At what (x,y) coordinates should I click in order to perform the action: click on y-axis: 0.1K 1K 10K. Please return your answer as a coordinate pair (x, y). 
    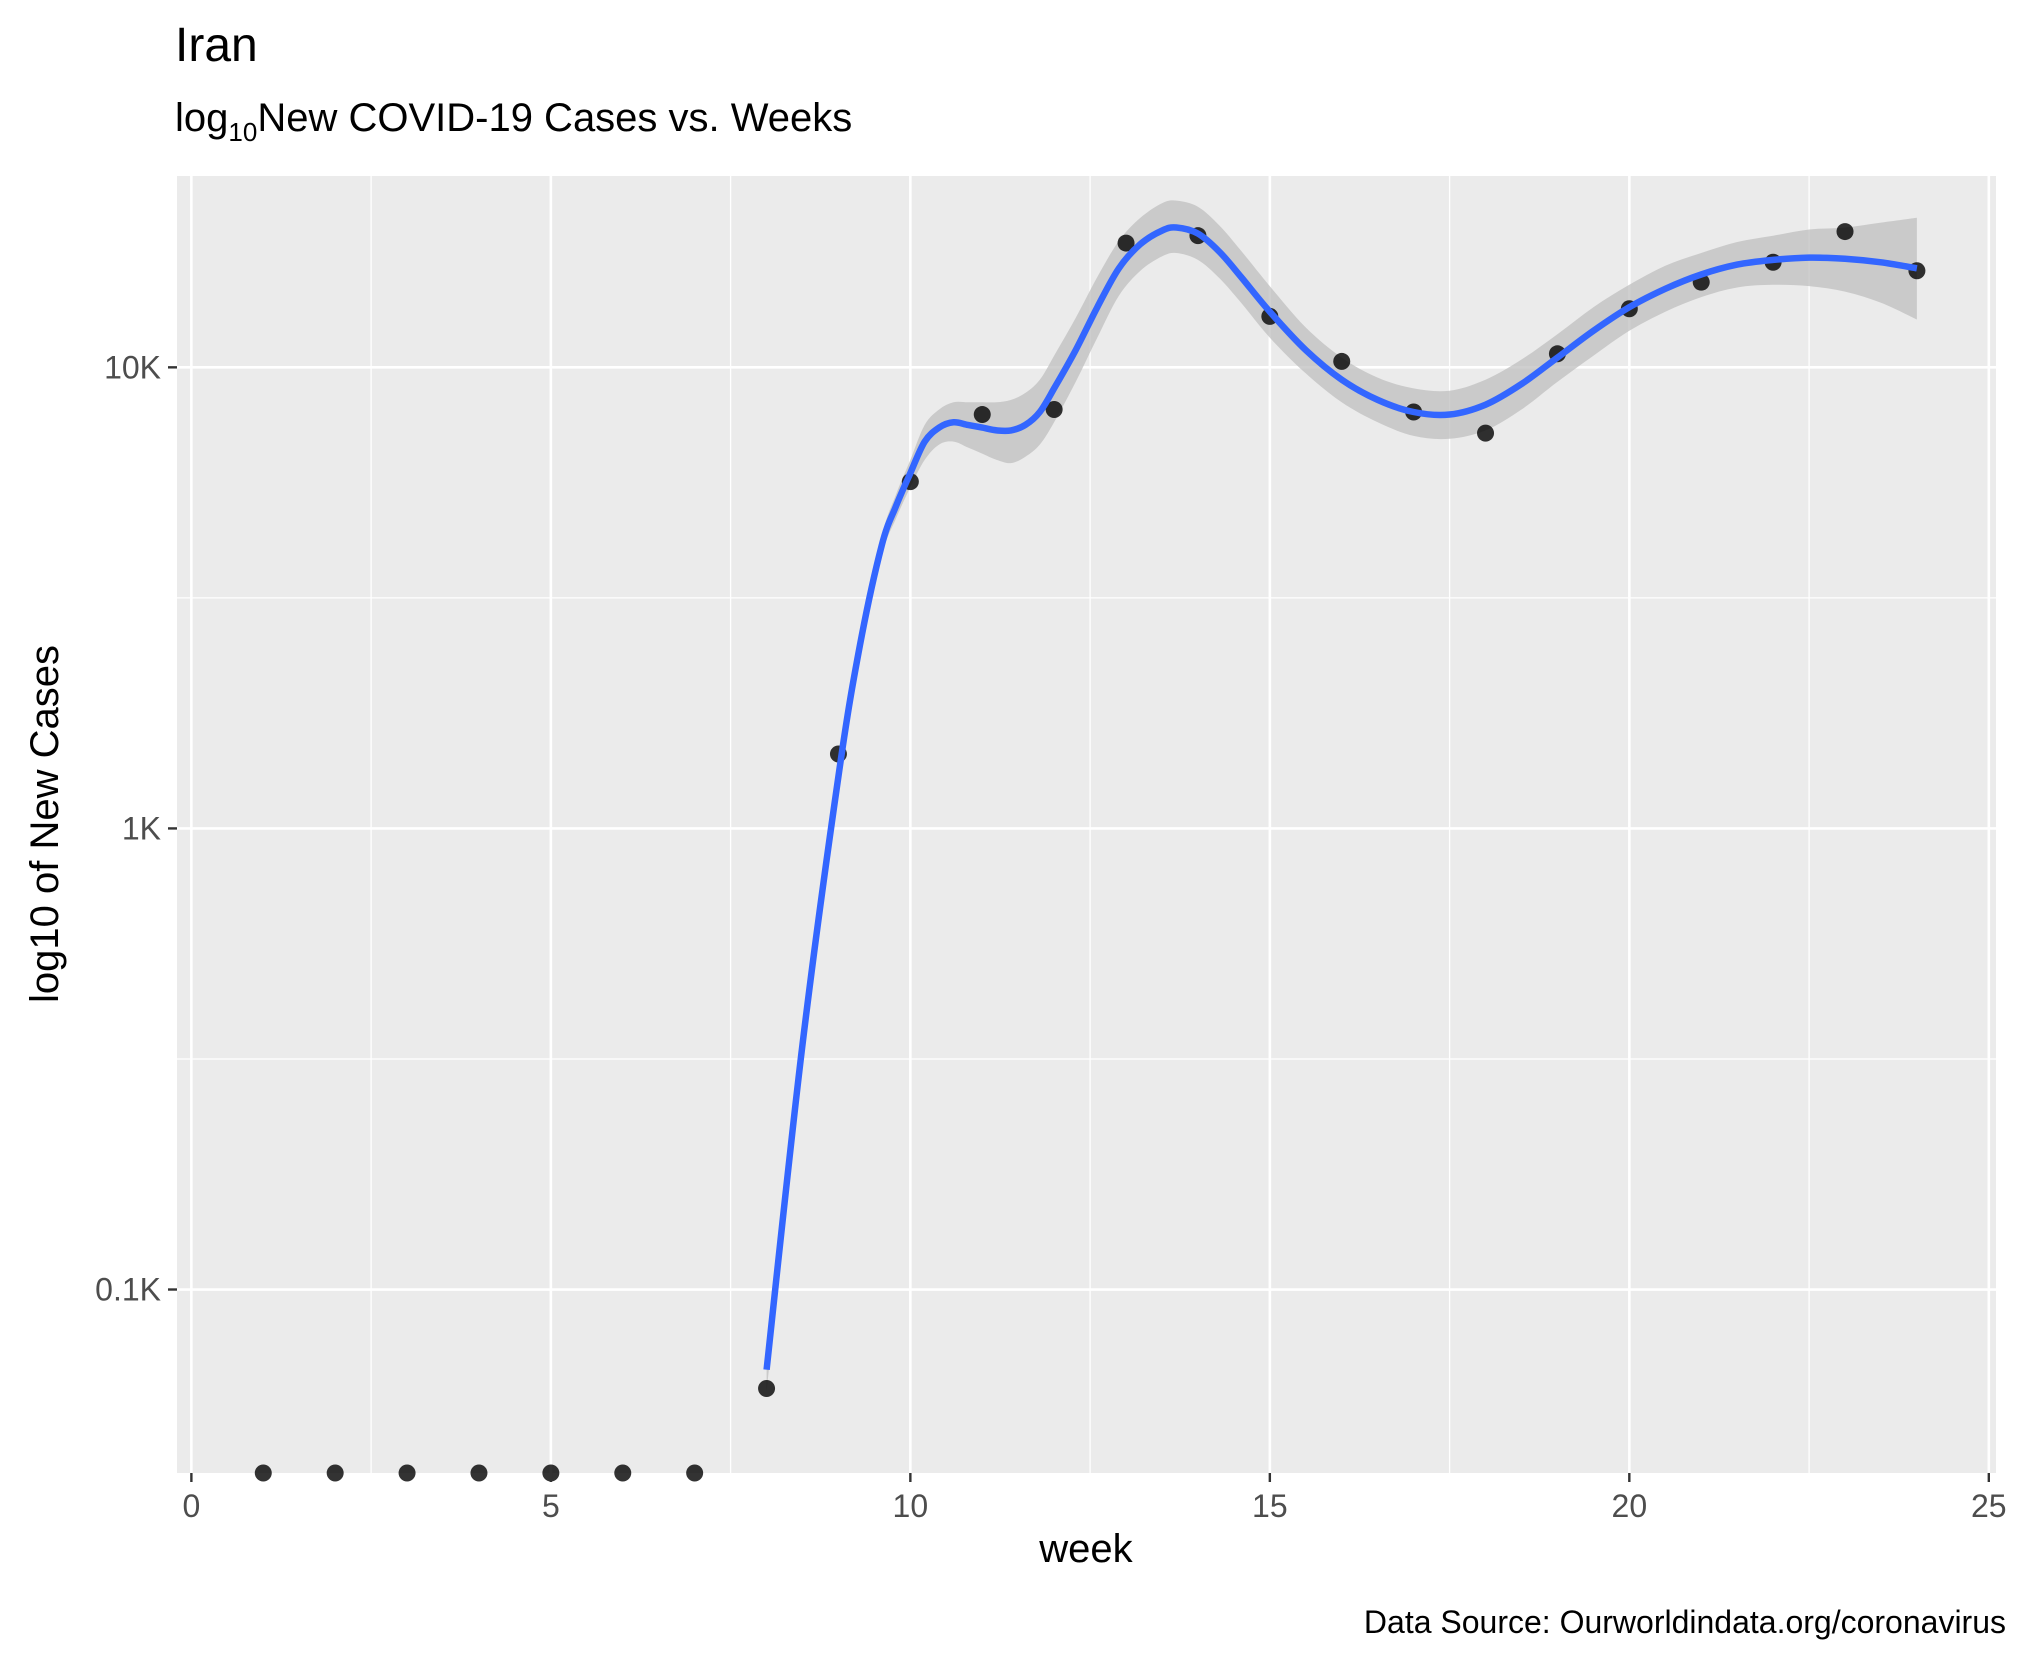
    Looking at the image, I should click on (136, 828).